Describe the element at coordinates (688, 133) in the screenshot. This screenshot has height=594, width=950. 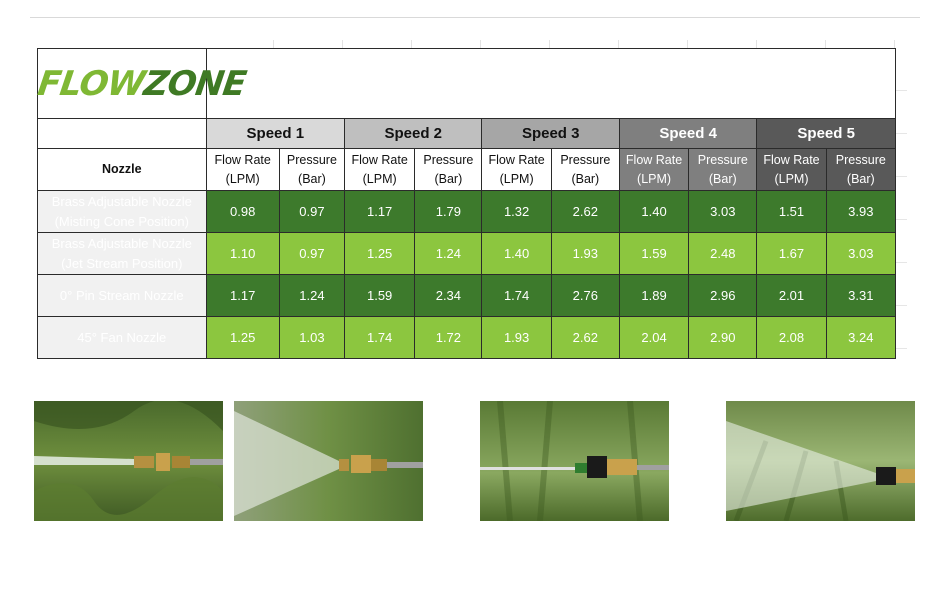
I see `speed-header-4: Speed 4` at that location.